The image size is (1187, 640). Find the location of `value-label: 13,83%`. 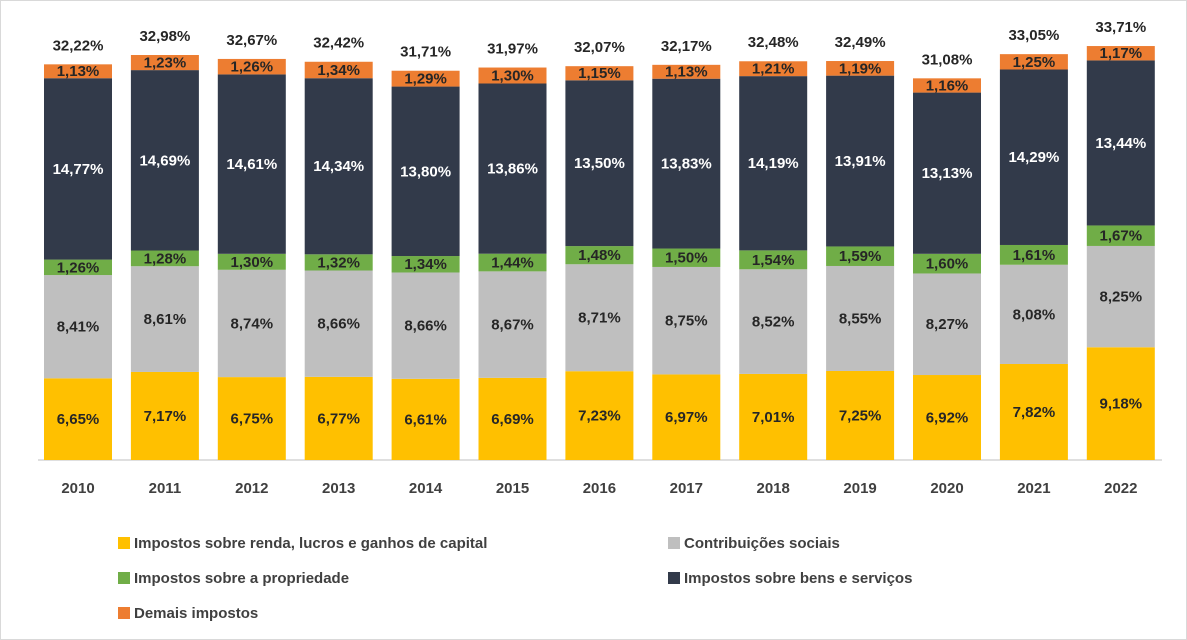

value-label: 13,83% is located at coordinates (686, 164).